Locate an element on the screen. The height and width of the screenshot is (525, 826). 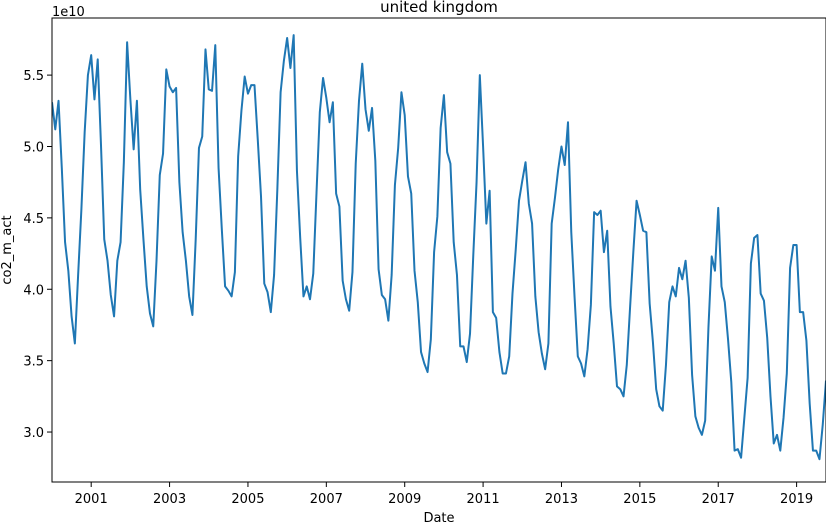
x-tick-label: 2011 is located at coordinates (483, 499).